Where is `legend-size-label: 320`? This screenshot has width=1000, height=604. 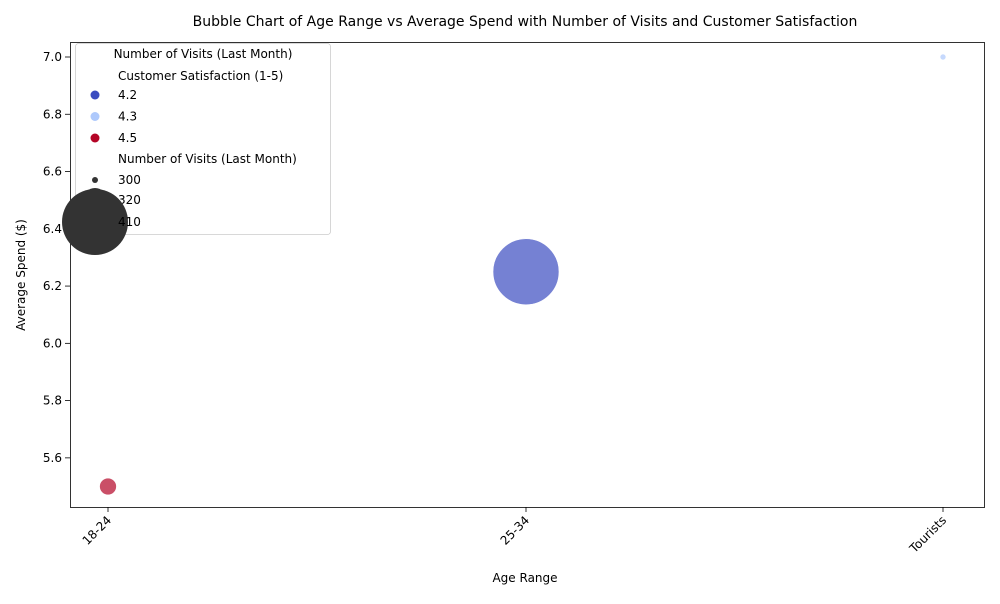 legend-size-label: 320 is located at coordinates (129, 200).